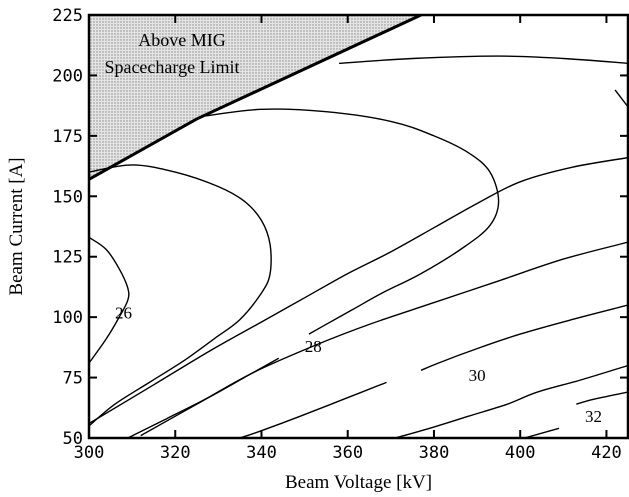 The image size is (629, 497). I want to click on x-axis-title: Beam Voltage [kV], so click(358, 482).